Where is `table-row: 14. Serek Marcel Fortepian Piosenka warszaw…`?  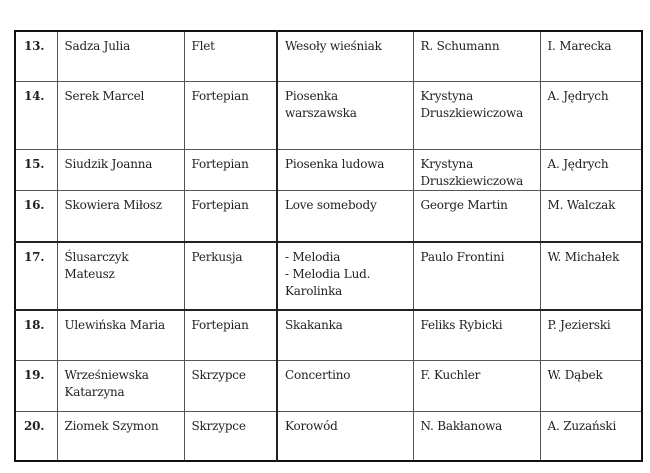
table-row: 14. Serek Marcel Fortepian Piosenka warszaw… is located at coordinates (328, 115).